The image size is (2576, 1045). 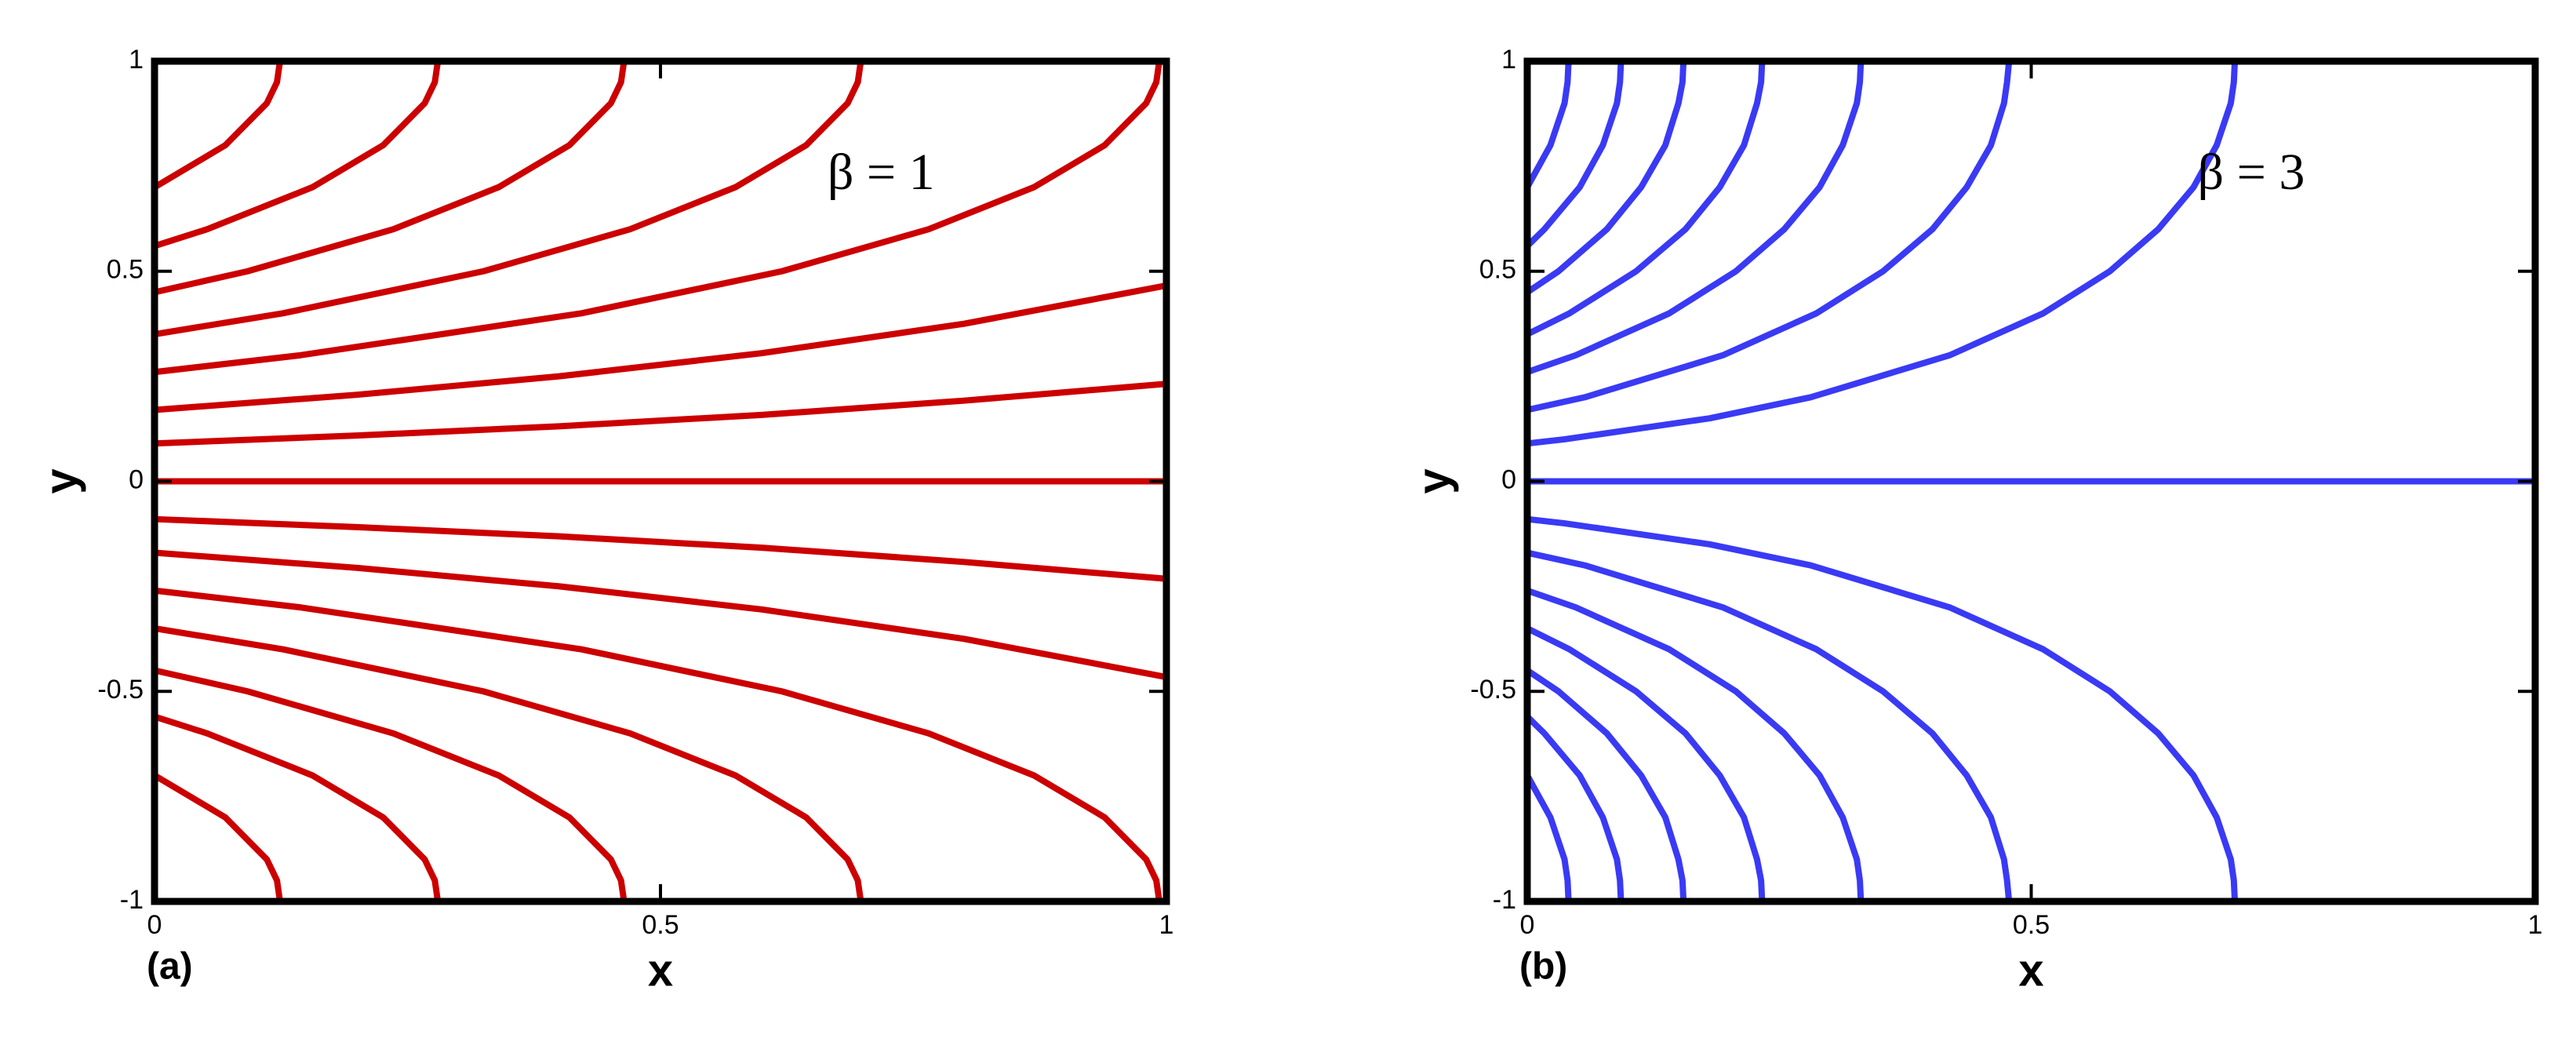 What do you see at coordinates (2251, 172) in the screenshot?
I see `annotation: β = 3` at bounding box center [2251, 172].